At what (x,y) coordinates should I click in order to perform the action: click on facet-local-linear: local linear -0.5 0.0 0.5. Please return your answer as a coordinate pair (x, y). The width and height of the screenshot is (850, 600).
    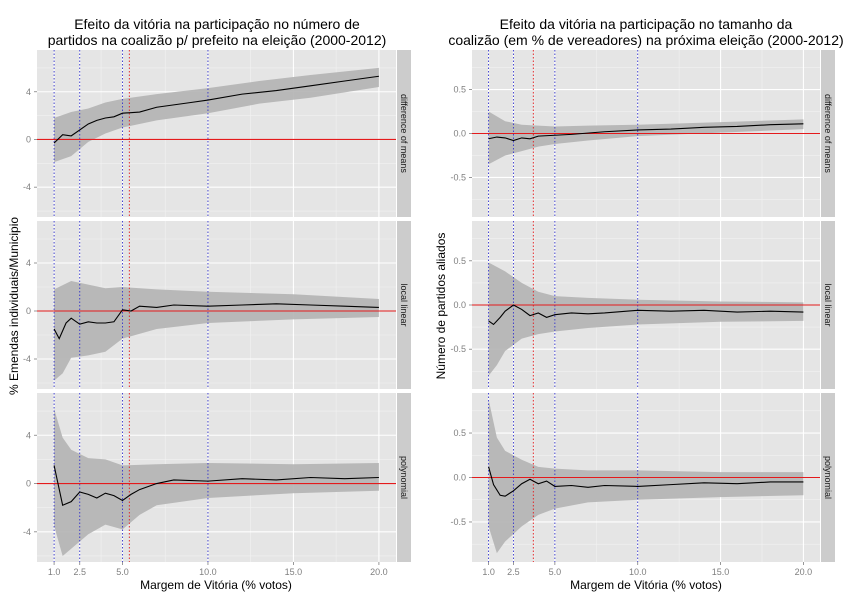
    Looking at the image, I should click on (642, 305).